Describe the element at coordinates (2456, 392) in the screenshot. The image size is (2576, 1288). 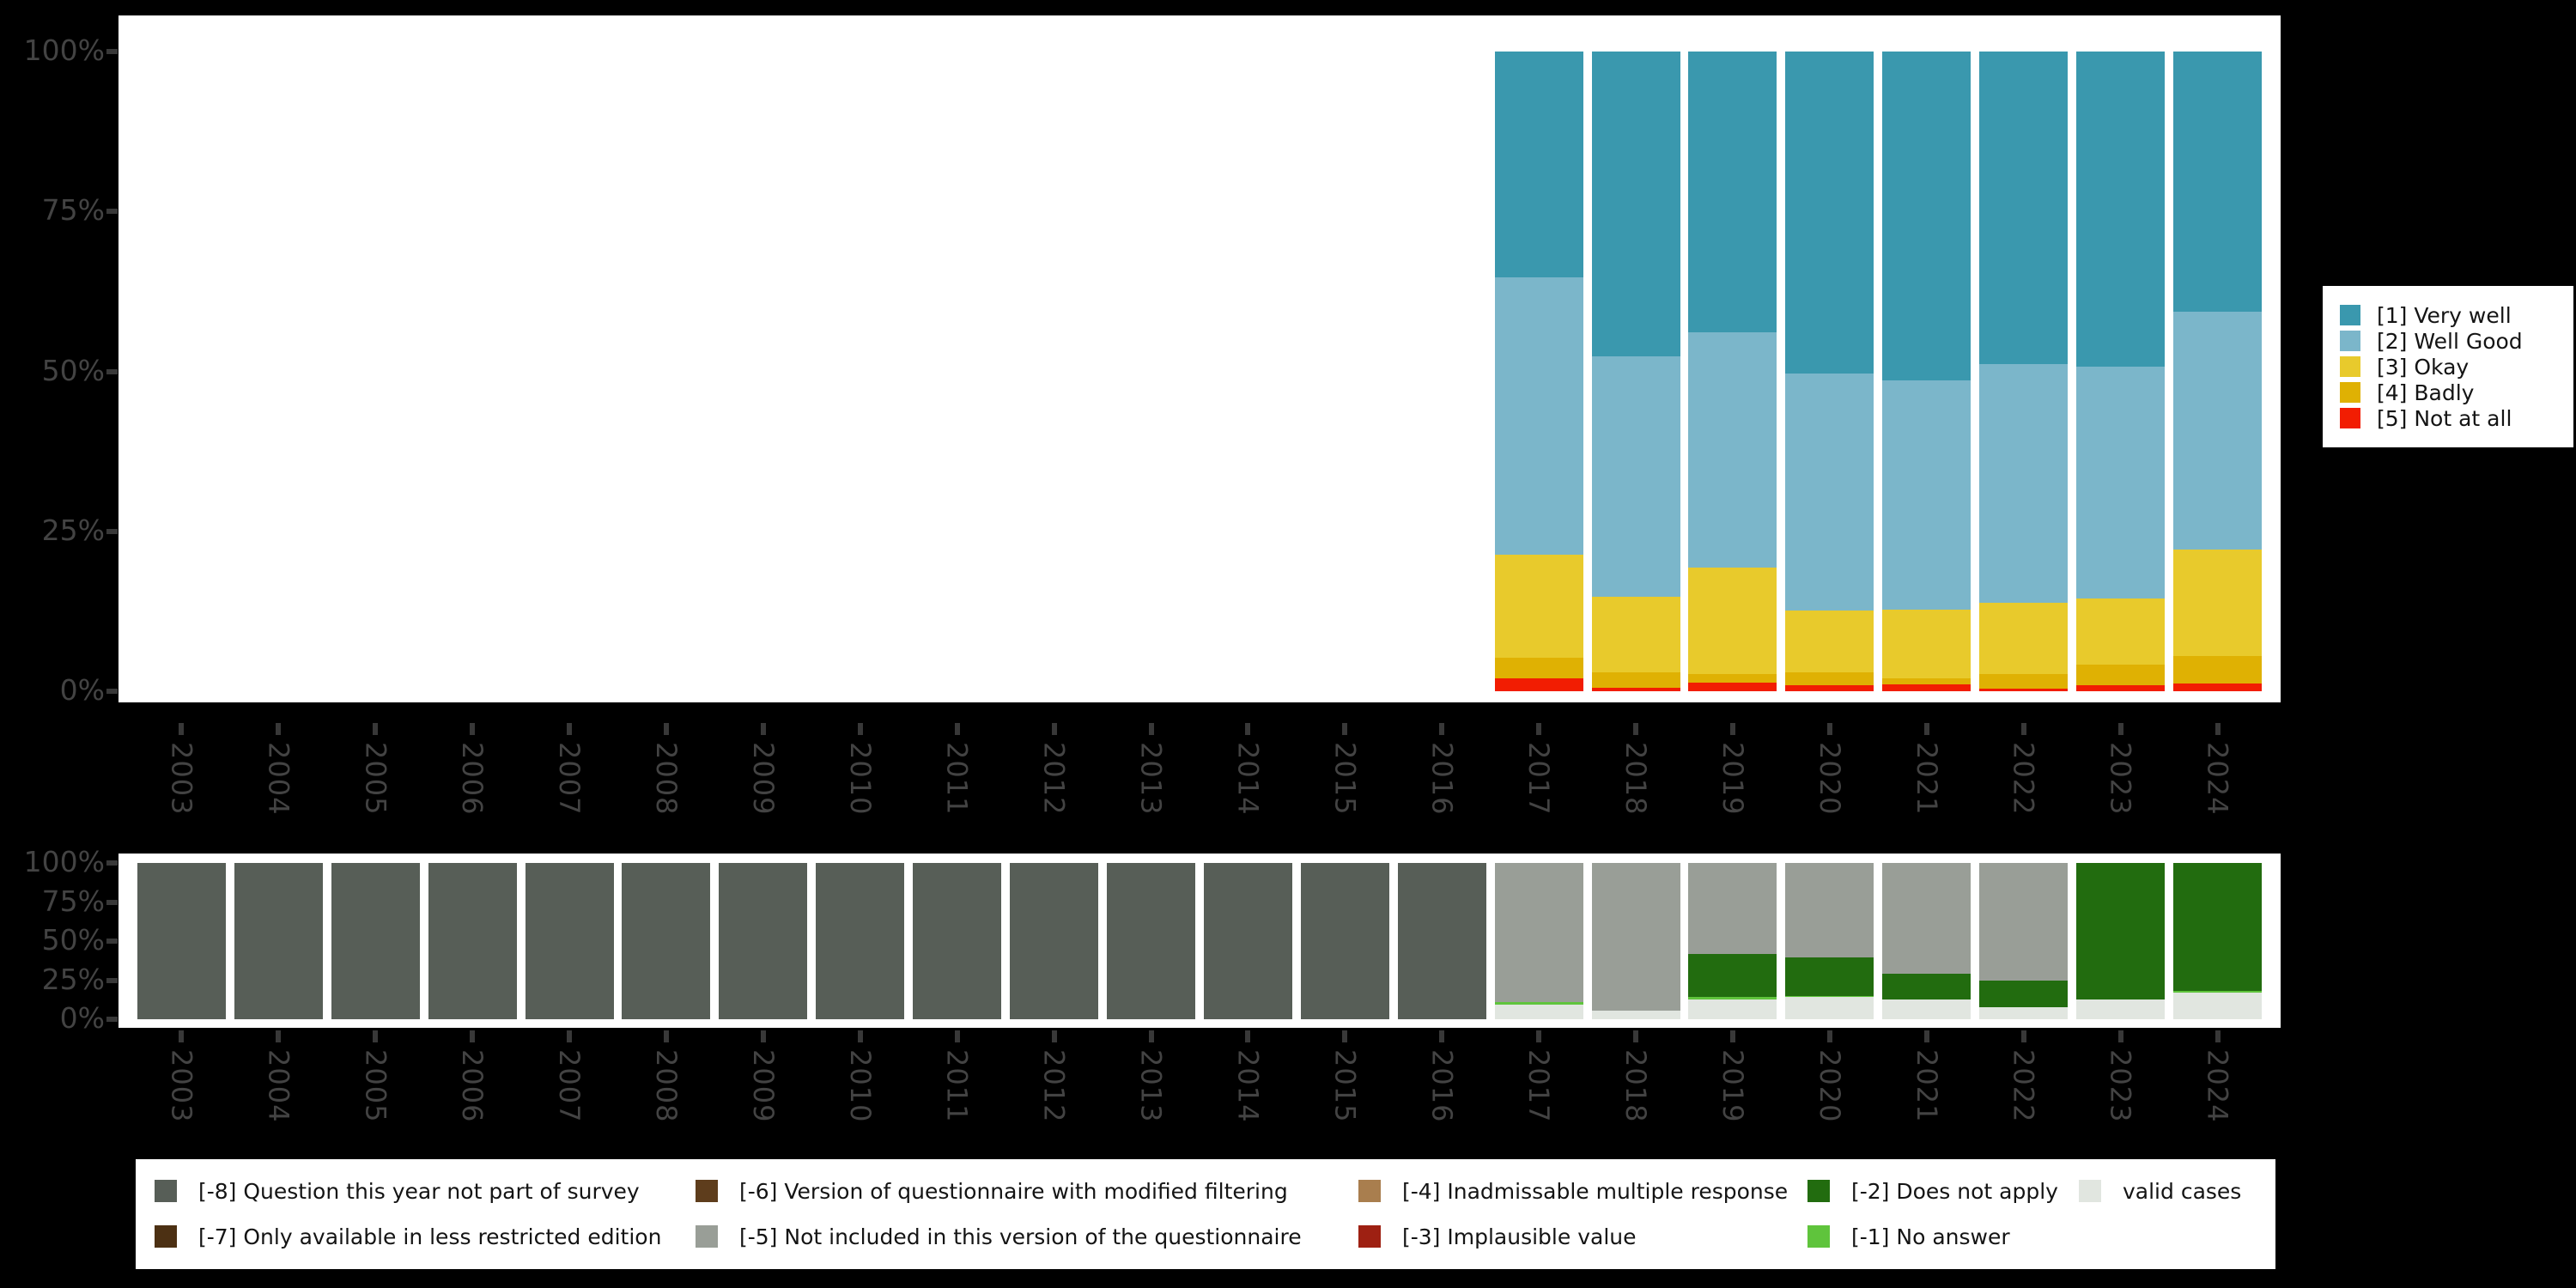
I see `legend-item: [4] Badly` at that location.